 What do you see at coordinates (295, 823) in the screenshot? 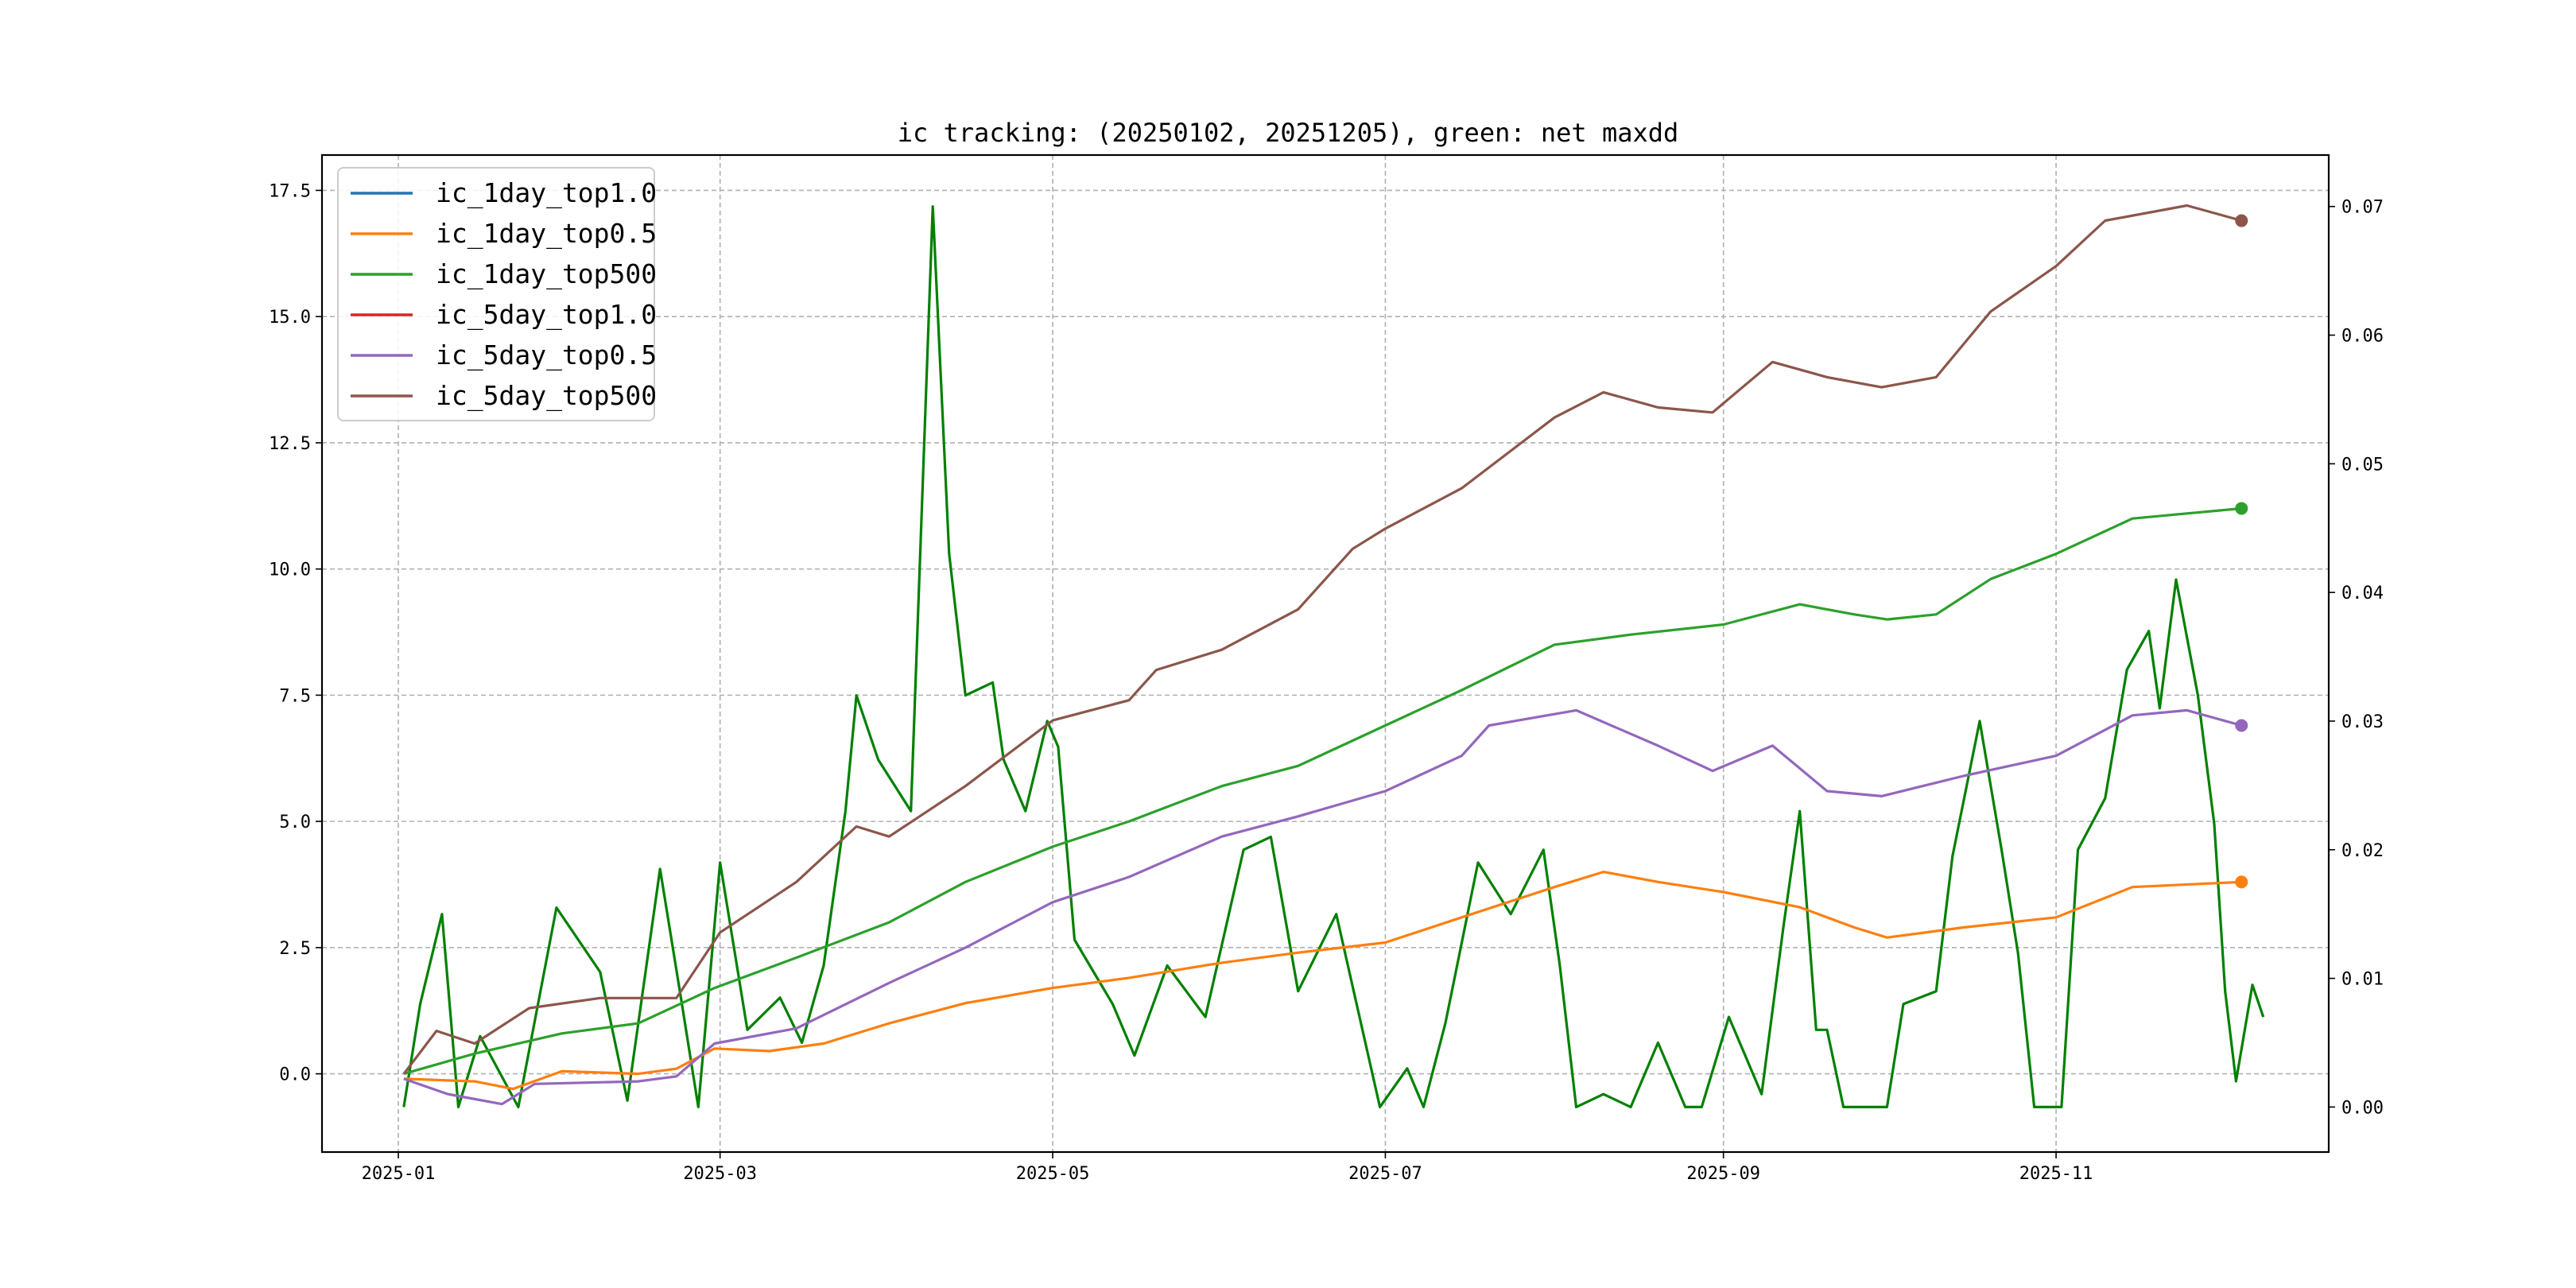
I see `y-left-tick-label: 5.0` at bounding box center [295, 823].